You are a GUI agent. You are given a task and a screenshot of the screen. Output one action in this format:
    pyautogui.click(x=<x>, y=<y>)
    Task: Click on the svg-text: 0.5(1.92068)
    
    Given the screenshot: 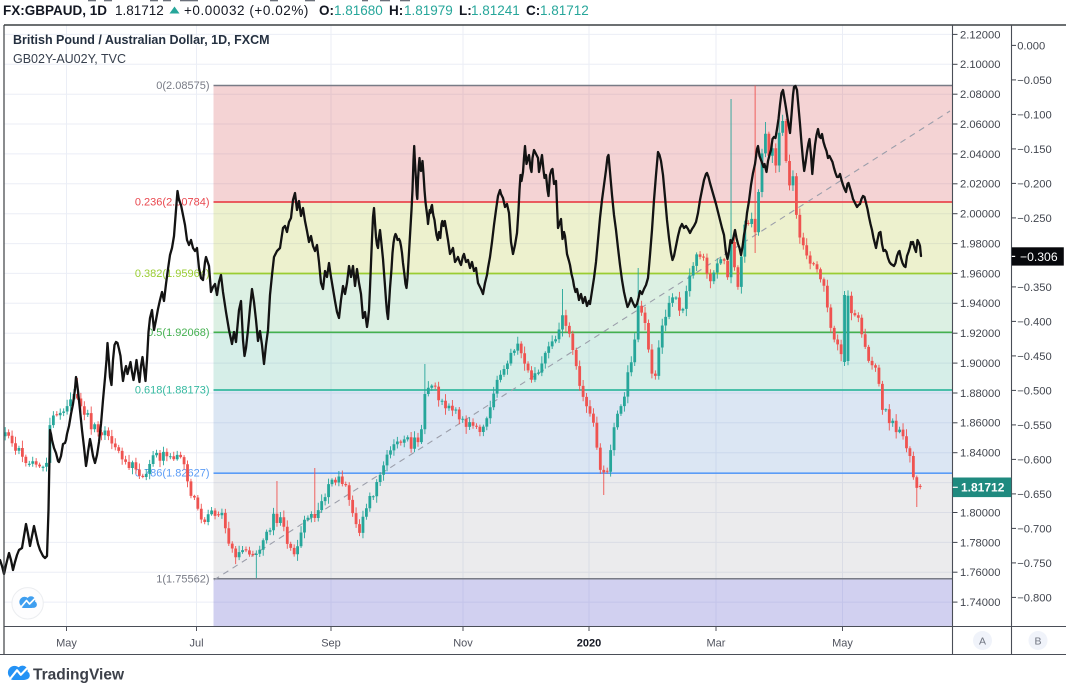 What is the action you would take?
    pyautogui.click(x=178, y=333)
    